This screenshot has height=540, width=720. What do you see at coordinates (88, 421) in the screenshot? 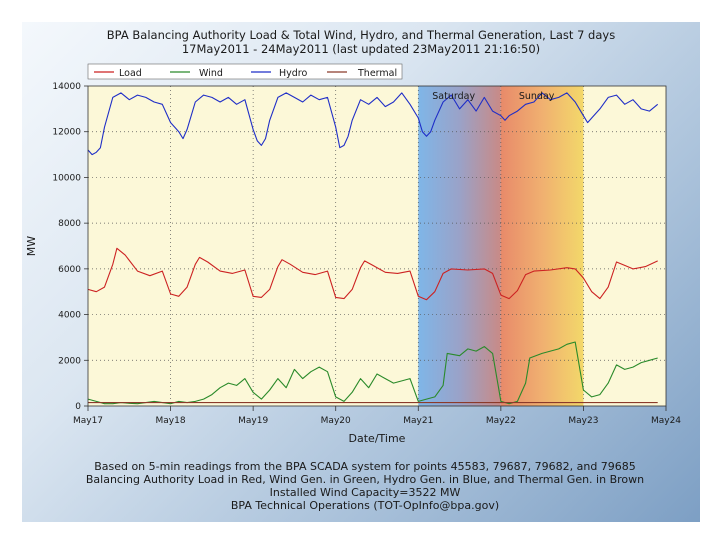
I see `x-tick-label: May17` at bounding box center [88, 421].